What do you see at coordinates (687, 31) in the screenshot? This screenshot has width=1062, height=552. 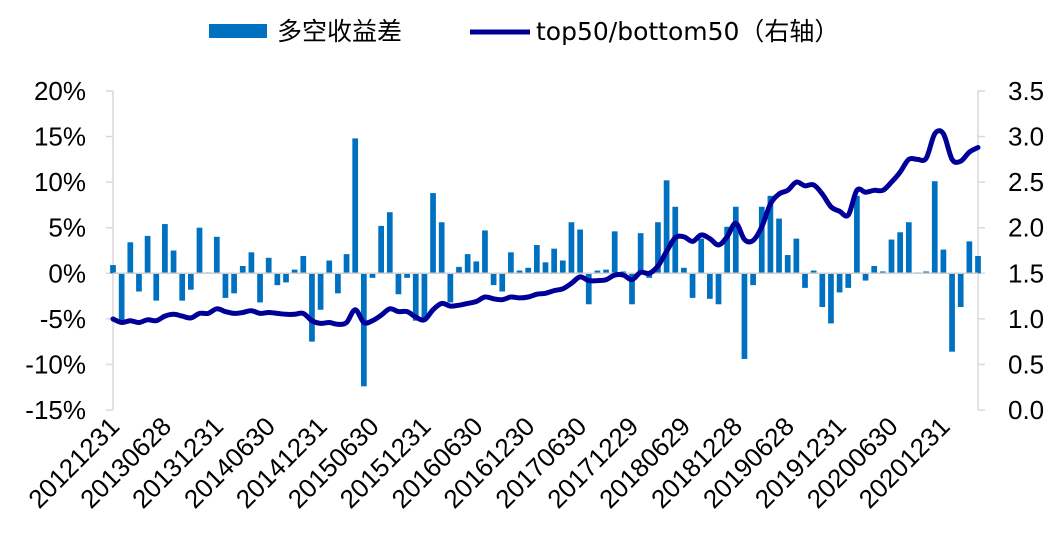 I see `legend-line-label: top50/bottom50（右轴）` at bounding box center [687, 31].